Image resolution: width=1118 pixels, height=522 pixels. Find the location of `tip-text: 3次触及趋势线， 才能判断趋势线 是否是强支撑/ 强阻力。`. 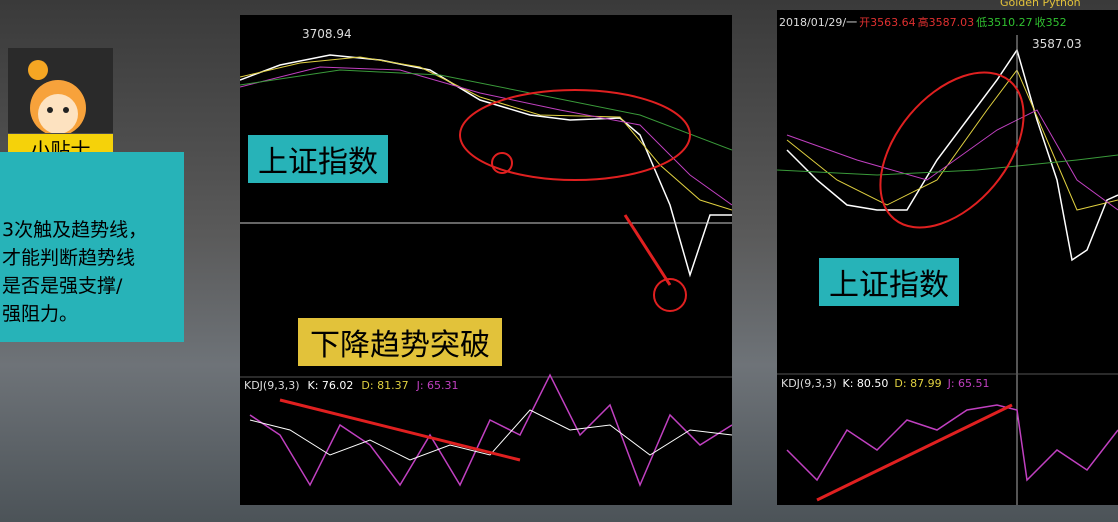

tip-text: 3次触及趋势线， 才能判断趋势线 是否是强支撑/ 强阻力。 is located at coordinates (92, 240).